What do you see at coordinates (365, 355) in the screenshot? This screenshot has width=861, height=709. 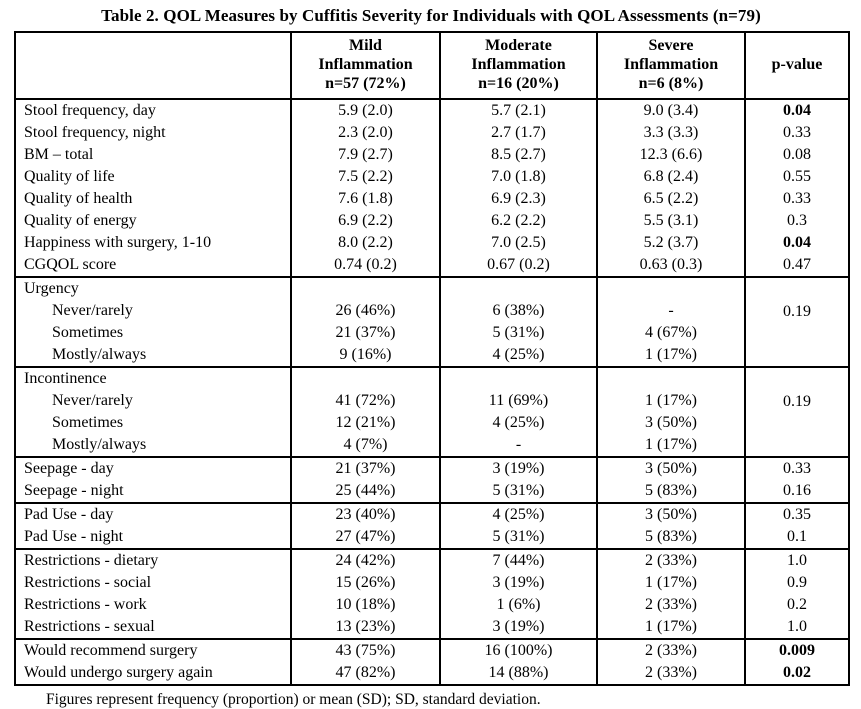 I see `value-cell: 9 (16%)` at bounding box center [365, 355].